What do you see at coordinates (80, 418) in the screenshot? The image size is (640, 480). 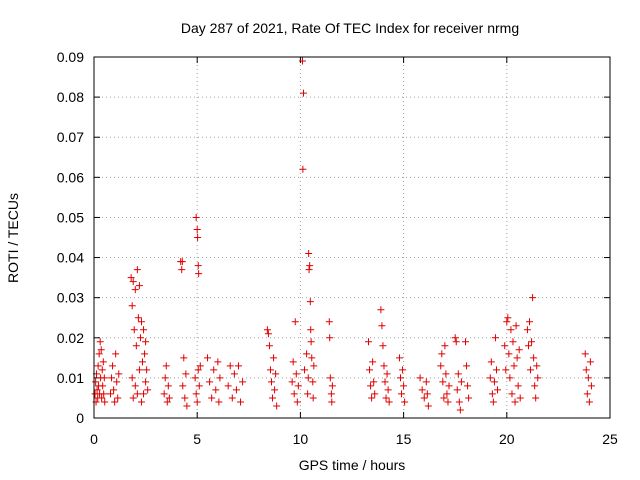 I see `y-tick-label: 0` at bounding box center [80, 418].